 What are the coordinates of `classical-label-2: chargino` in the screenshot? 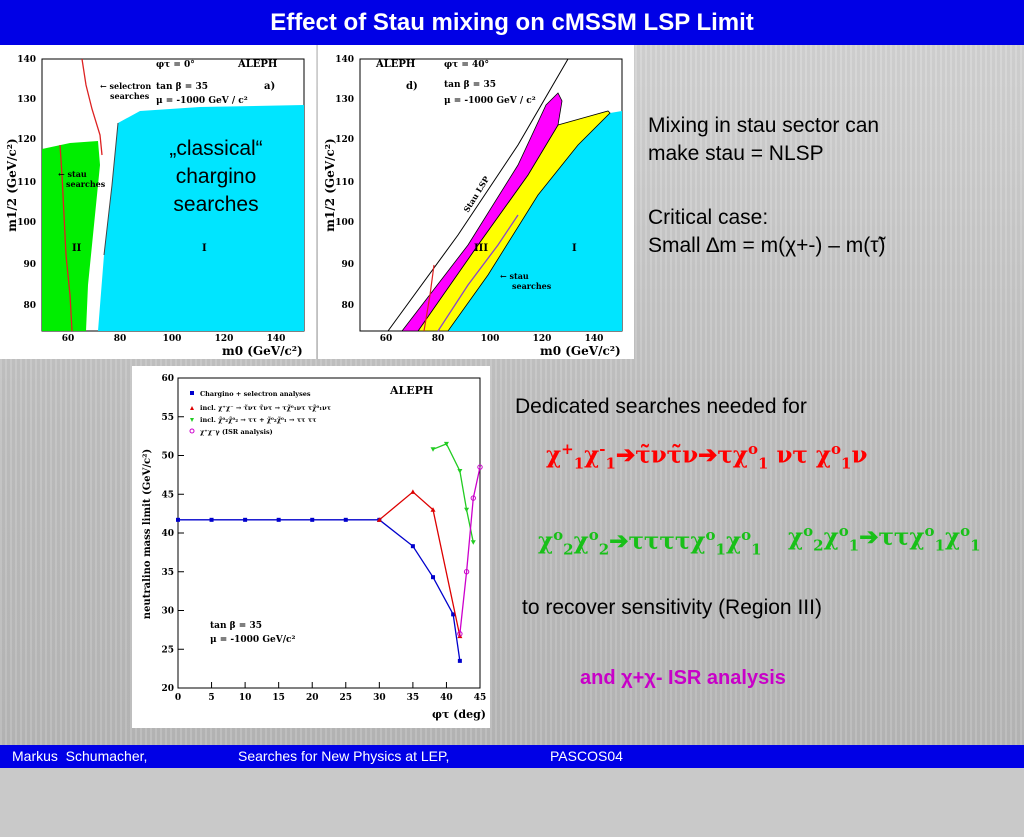 It's located at (216, 176).